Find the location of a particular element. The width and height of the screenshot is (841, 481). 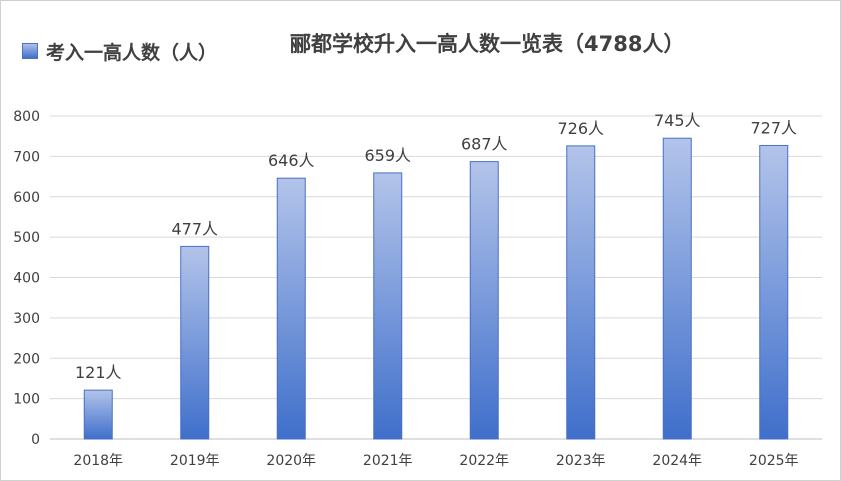

x-tick-label: 2019年 is located at coordinates (195, 461).